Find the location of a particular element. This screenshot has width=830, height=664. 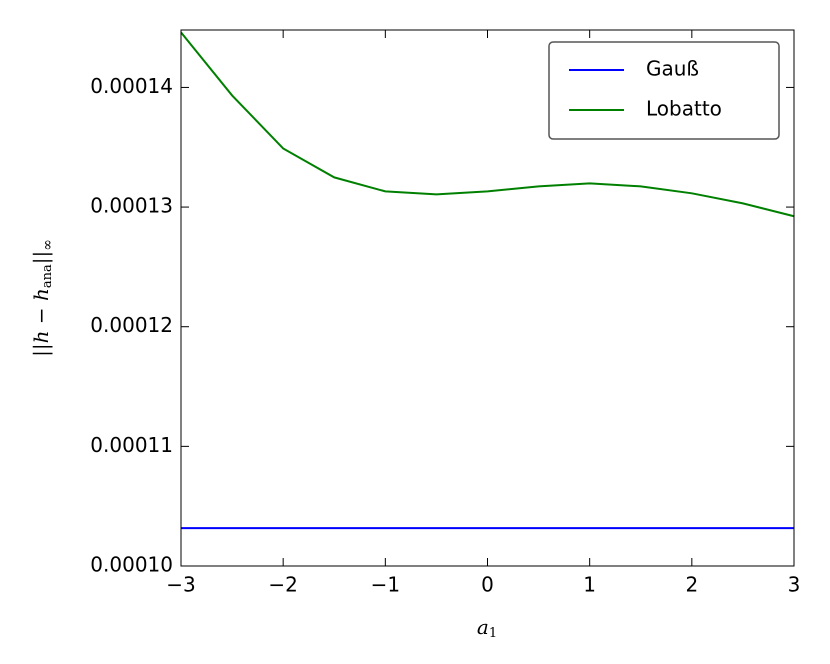

x-tick-label: 2 is located at coordinates (691, 585).